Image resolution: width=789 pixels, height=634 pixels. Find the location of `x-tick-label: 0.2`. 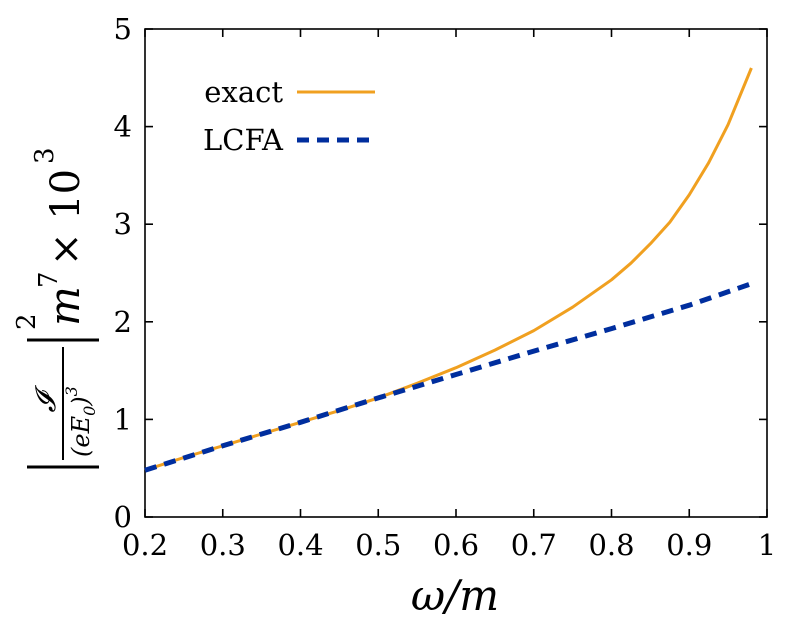

x-tick-label: 0.2 is located at coordinates (145, 545).